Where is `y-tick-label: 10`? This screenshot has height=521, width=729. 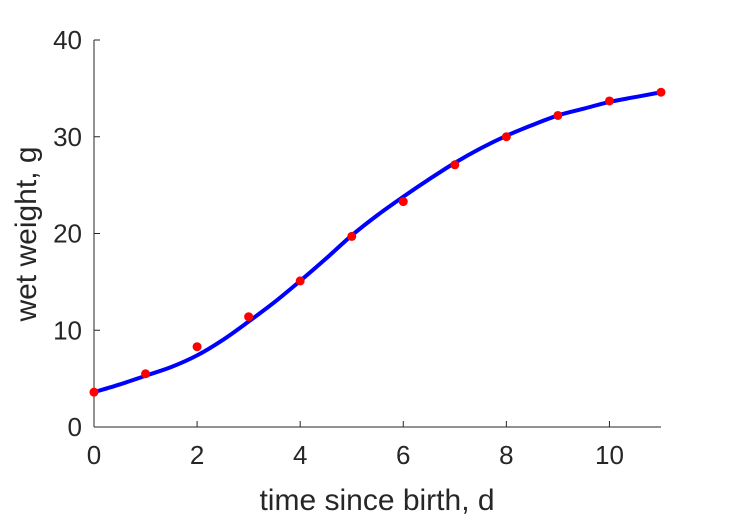
y-tick-label: 10 is located at coordinates (67, 330).